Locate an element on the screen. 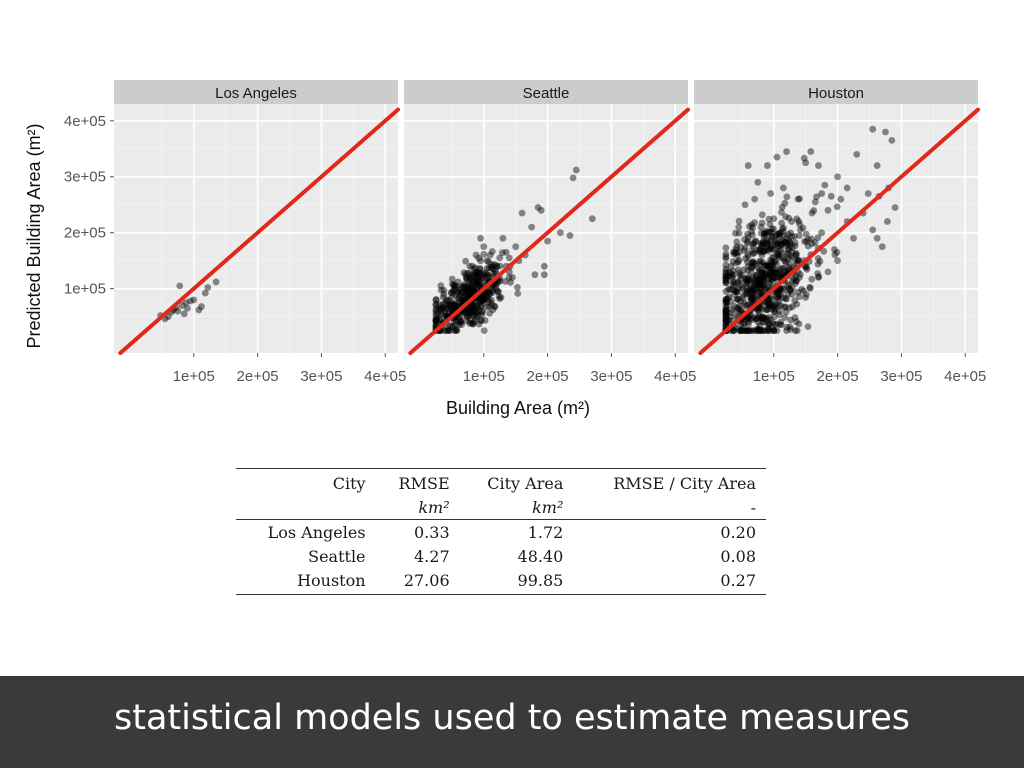 The height and width of the screenshot is (768, 1024). table-unit-cell: - is located at coordinates (669, 507).